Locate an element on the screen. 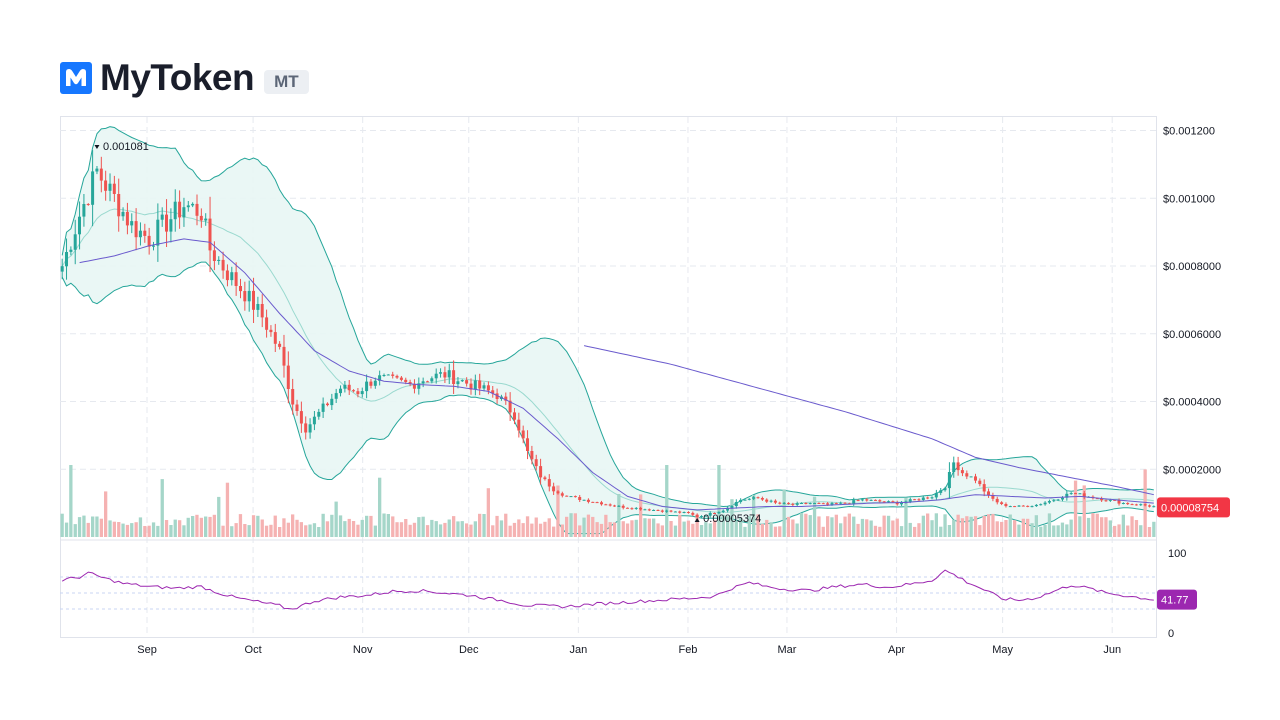 Image resolution: width=1280 pixels, height=720 pixels. price-tick-label: $0.001200 is located at coordinates (1189, 132).